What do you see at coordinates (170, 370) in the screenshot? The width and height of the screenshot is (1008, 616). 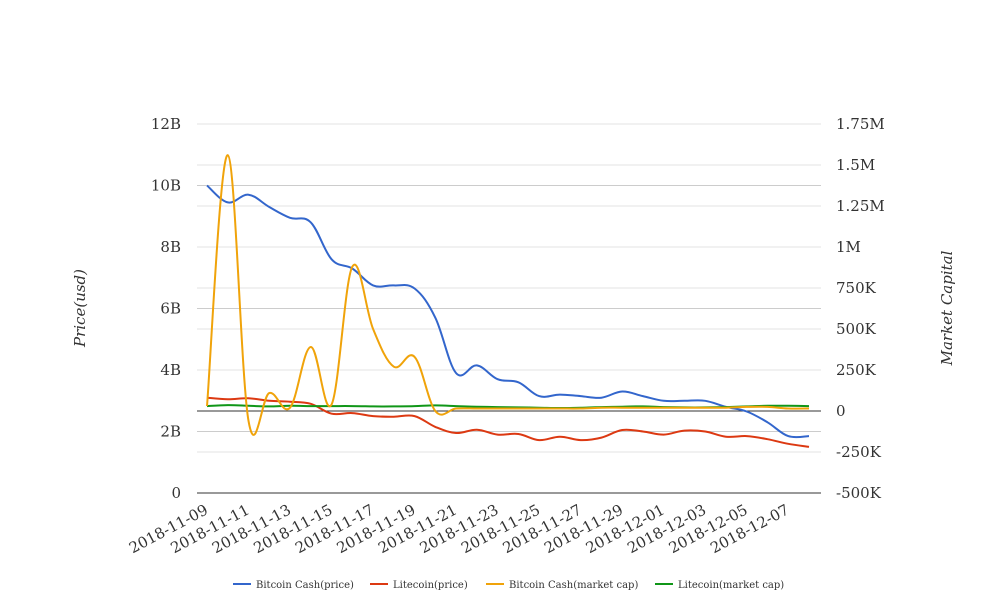 I see `y-left-tick-label: 4B` at bounding box center [170, 370].